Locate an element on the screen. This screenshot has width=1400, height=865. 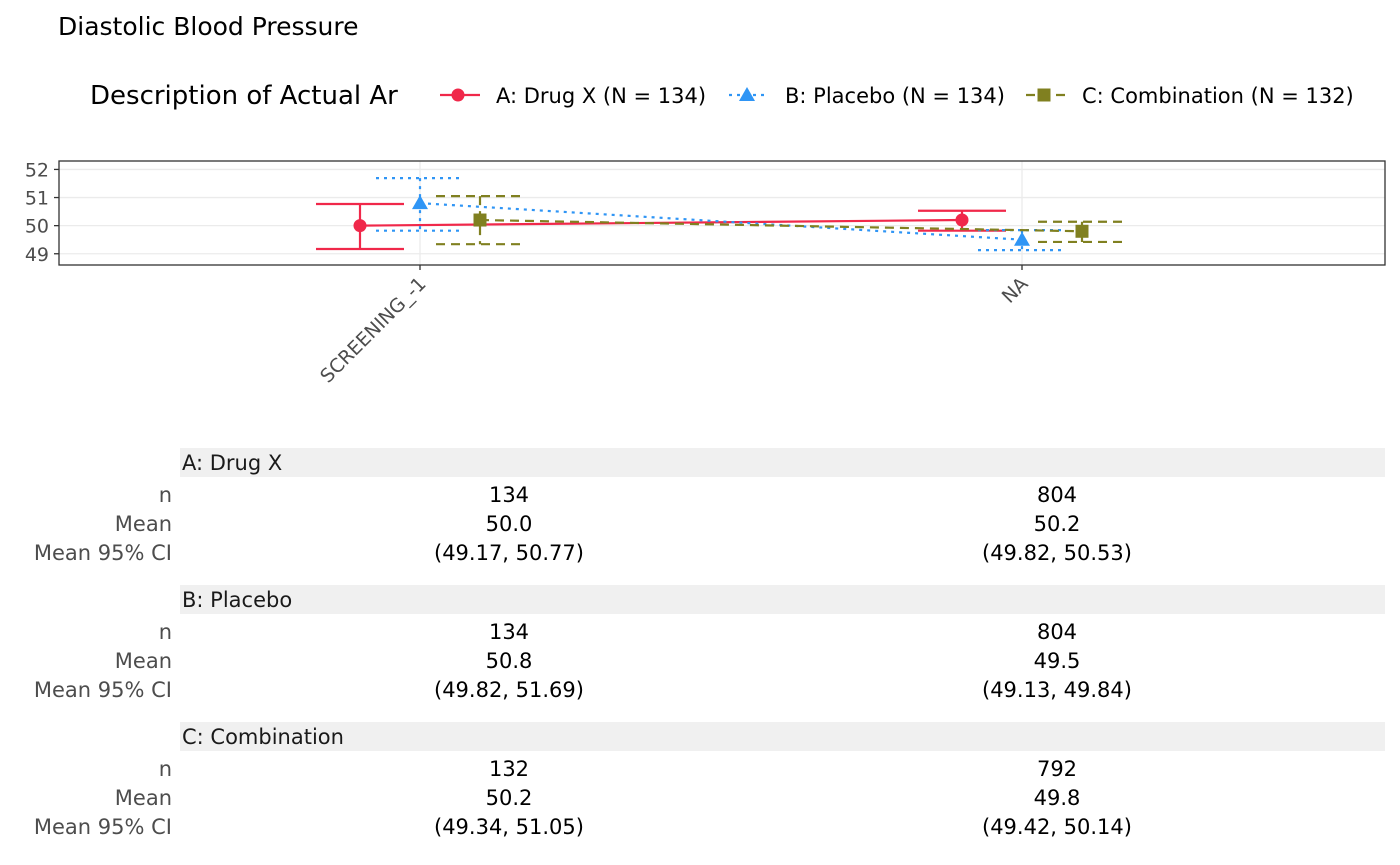
table-row: Mean 95% CI (49.17, 50.77) (49.82, 50.53) is located at coordinates (583, 553).